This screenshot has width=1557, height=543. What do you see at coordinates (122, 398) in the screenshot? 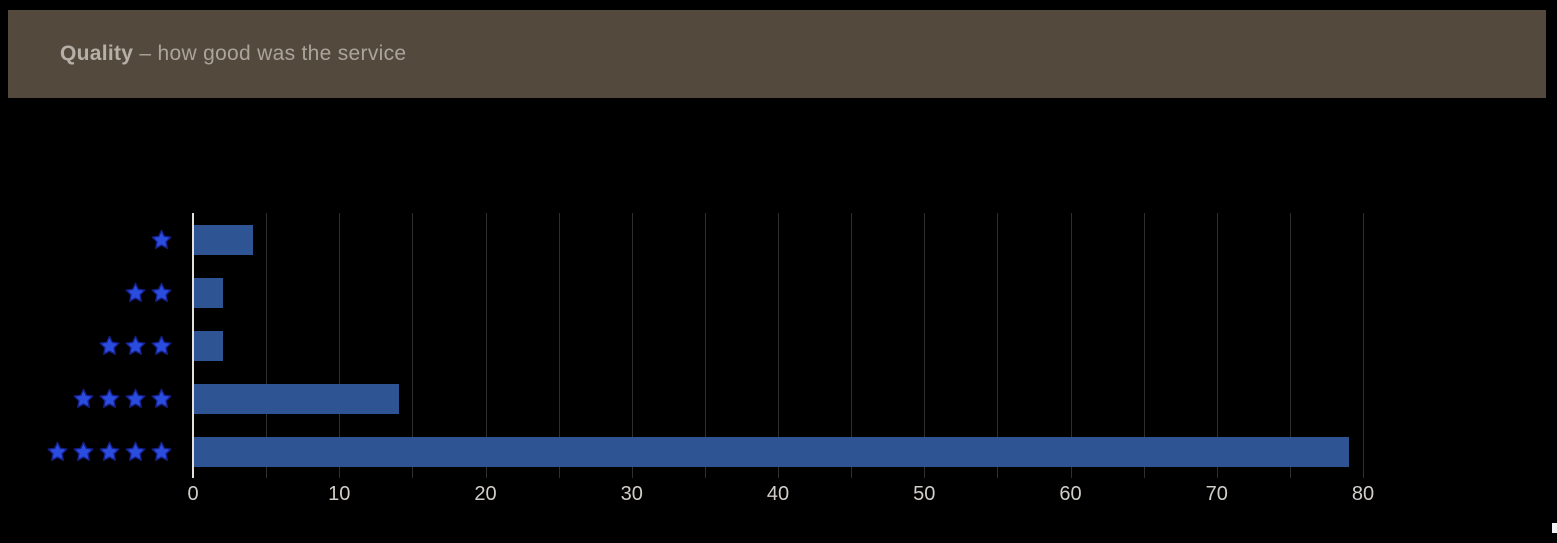
I see `rating-label-4-stars` at bounding box center [122, 398].